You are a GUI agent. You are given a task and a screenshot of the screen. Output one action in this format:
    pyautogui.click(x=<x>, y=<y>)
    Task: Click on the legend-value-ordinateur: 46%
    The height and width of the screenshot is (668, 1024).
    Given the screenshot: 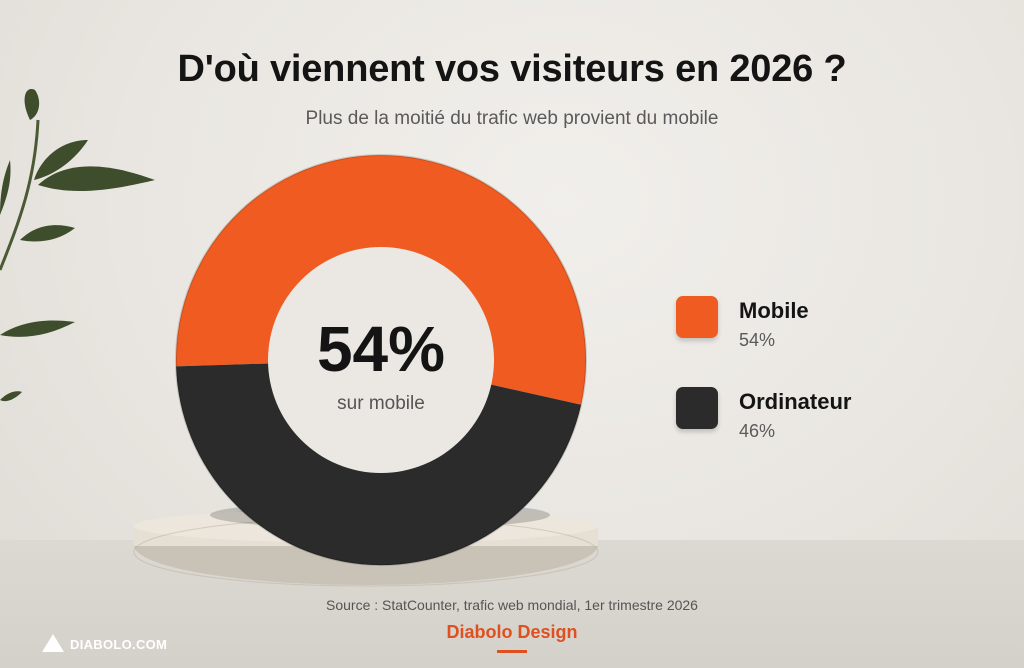 What is the action you would take?
    pyautogui.click(x=757, y=431)
    